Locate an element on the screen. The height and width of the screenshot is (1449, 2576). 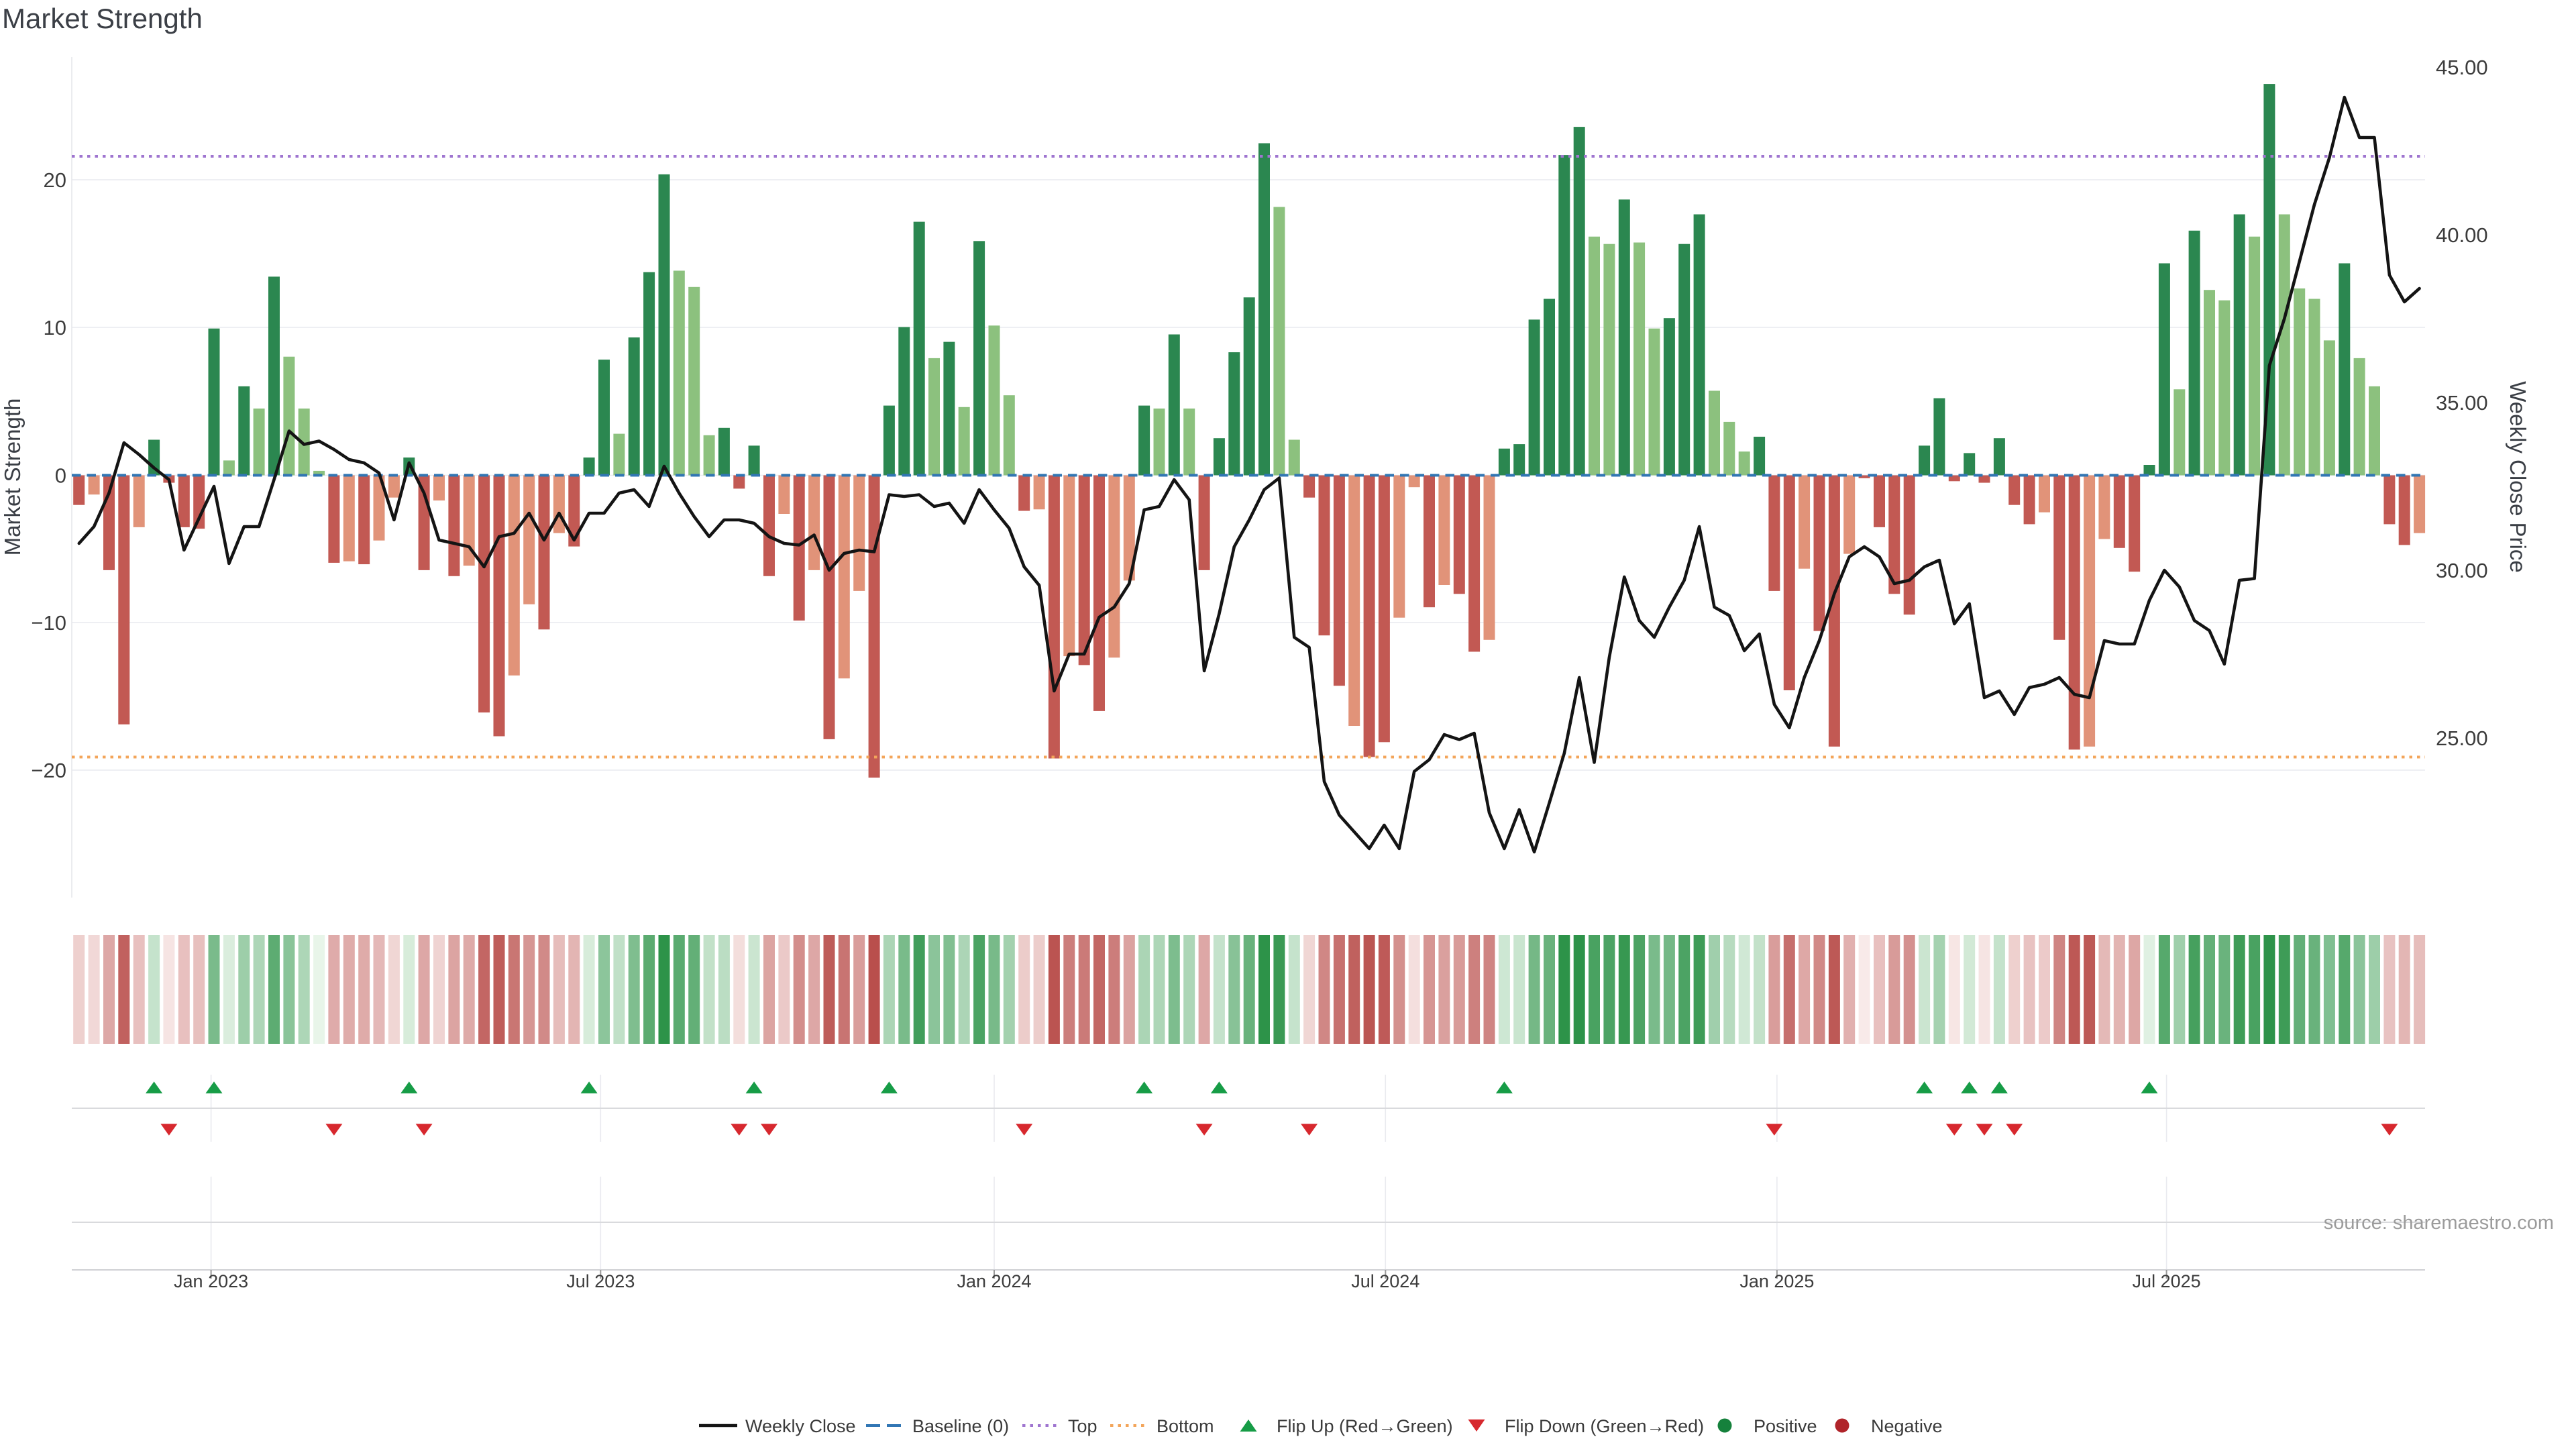
svg-text: −10 is located at coordinates (48, 623).